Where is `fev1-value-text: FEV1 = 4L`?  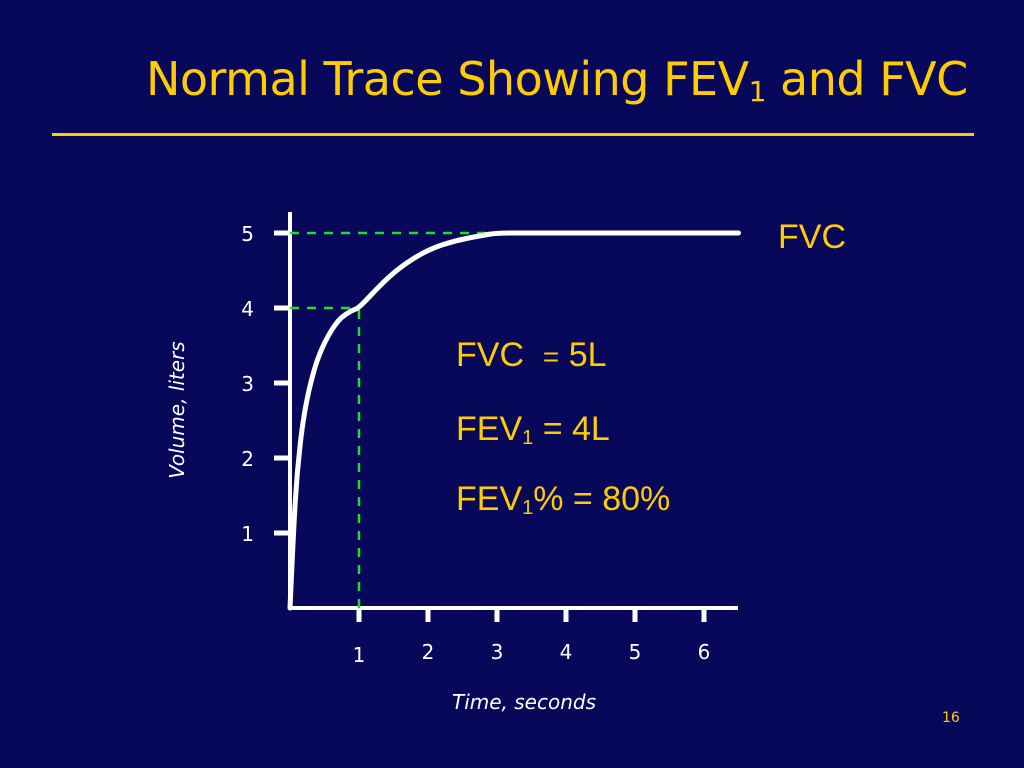 fev1-value-text: FEV1 = 4L is located at coordinates (533, 429).